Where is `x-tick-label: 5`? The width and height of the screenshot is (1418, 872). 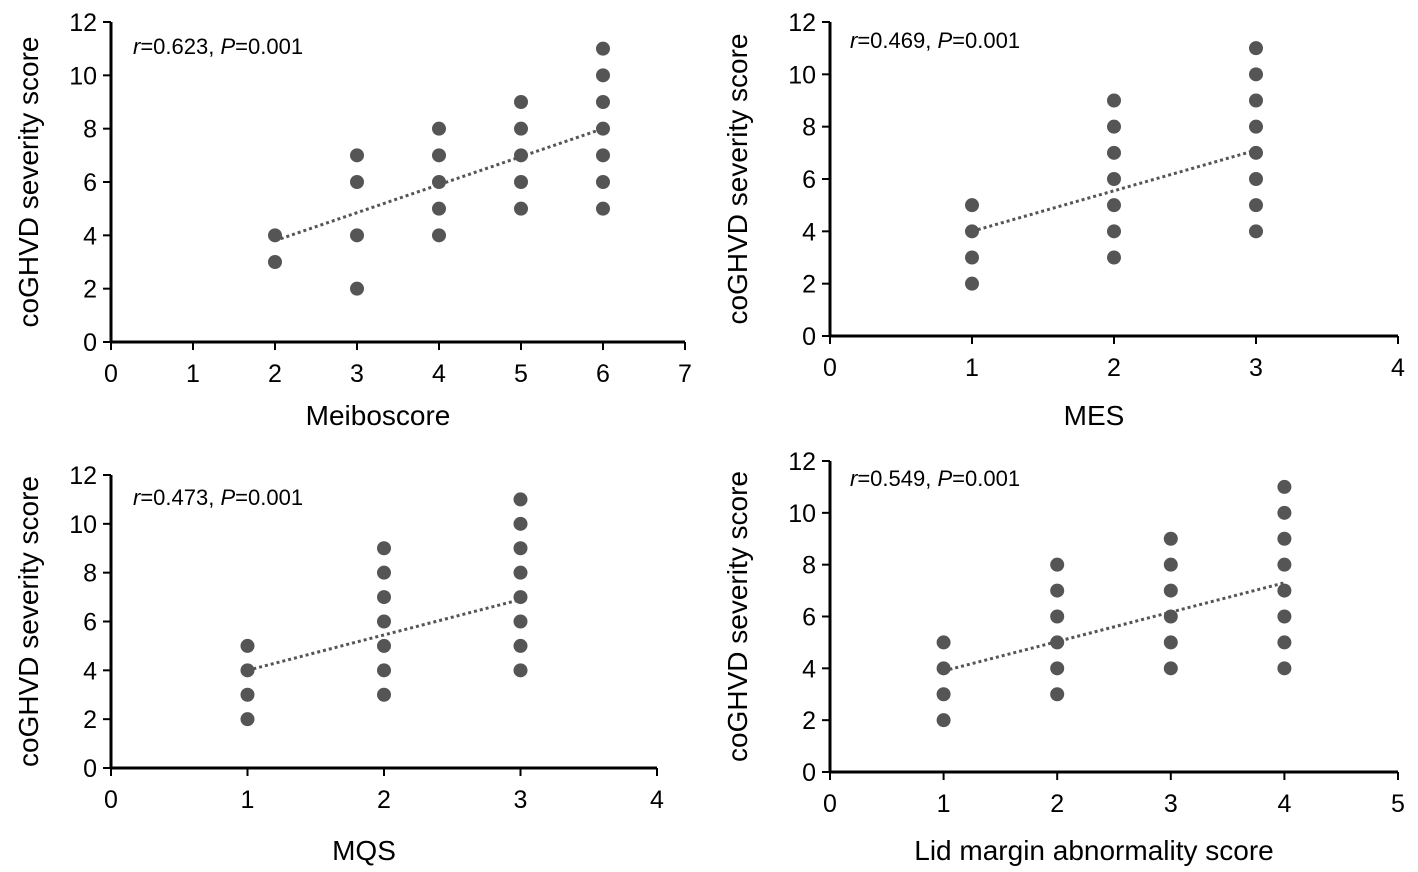 x-tick-label: 5 is located at coordinates (1398, 804).